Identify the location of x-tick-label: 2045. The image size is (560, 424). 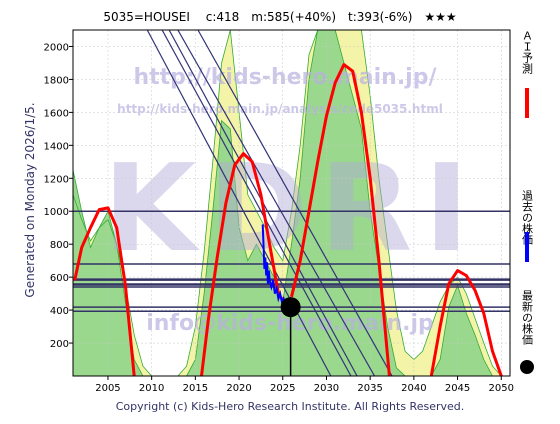
(457, 388).